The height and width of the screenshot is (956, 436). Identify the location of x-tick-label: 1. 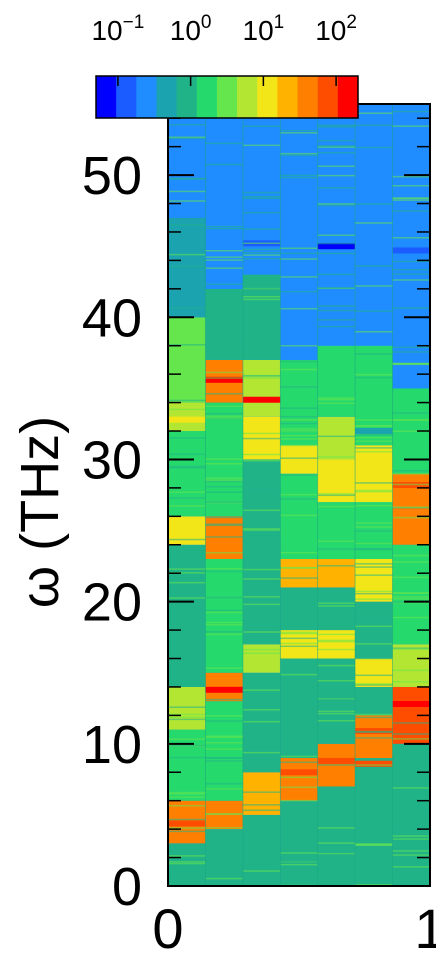
(425, 926).